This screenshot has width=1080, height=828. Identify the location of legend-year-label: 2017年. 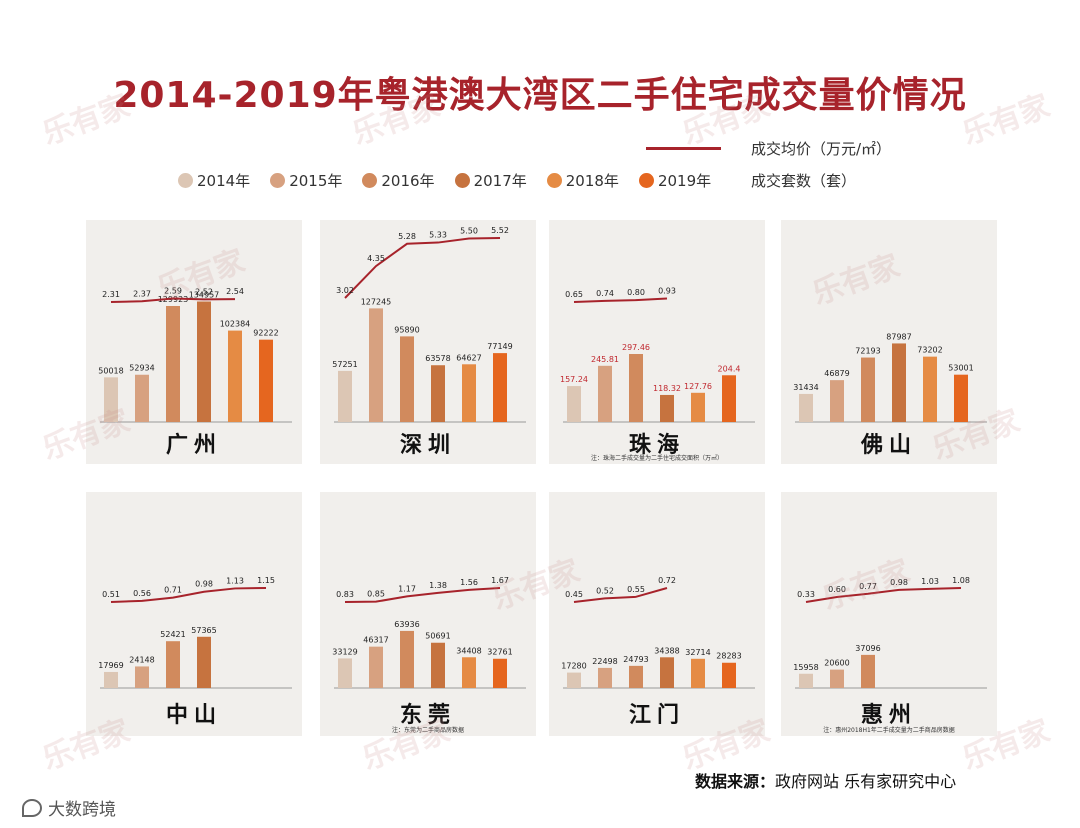
(500, 181).